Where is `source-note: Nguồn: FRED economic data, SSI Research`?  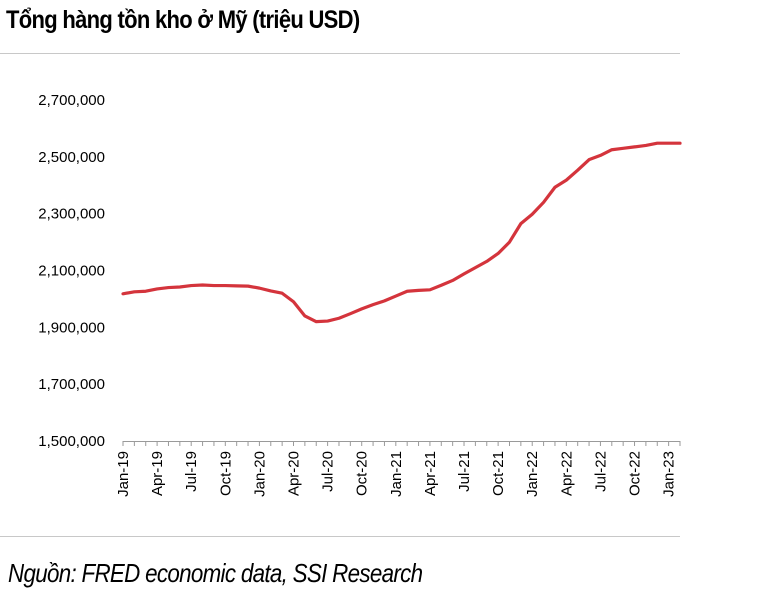
source-note: Nguồn: FRED economic data, SSI Research is located at coordinates (215, 573).